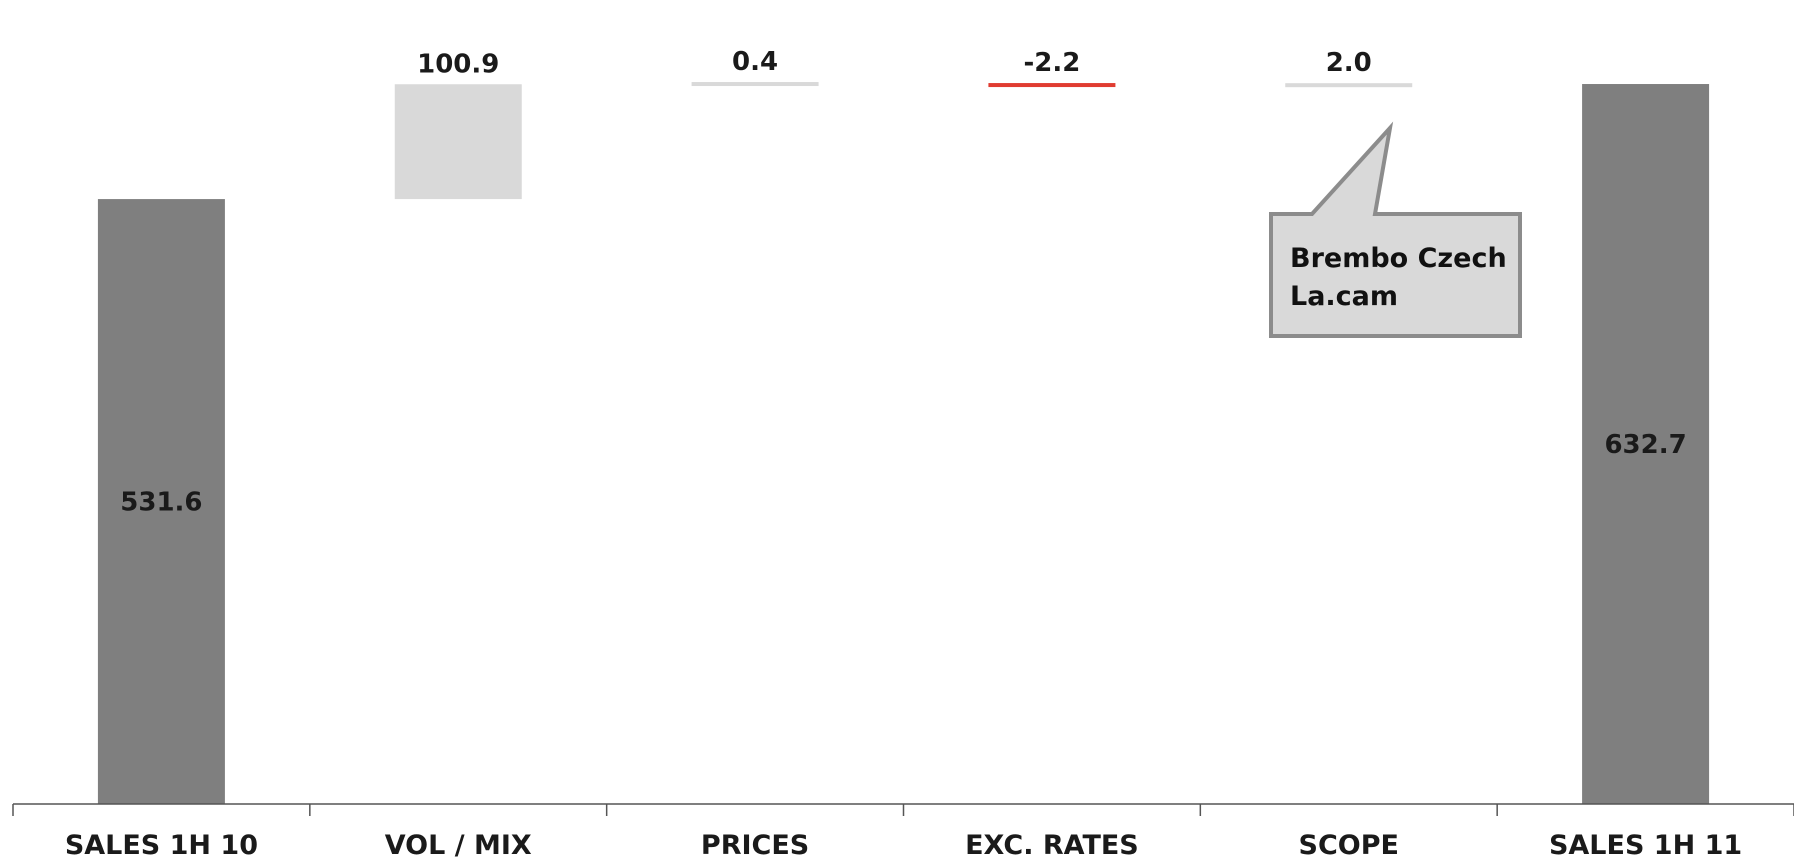 The image size is (1794, 860). I want to click on category-label-scope: SCOPE, so click(1349, 845).